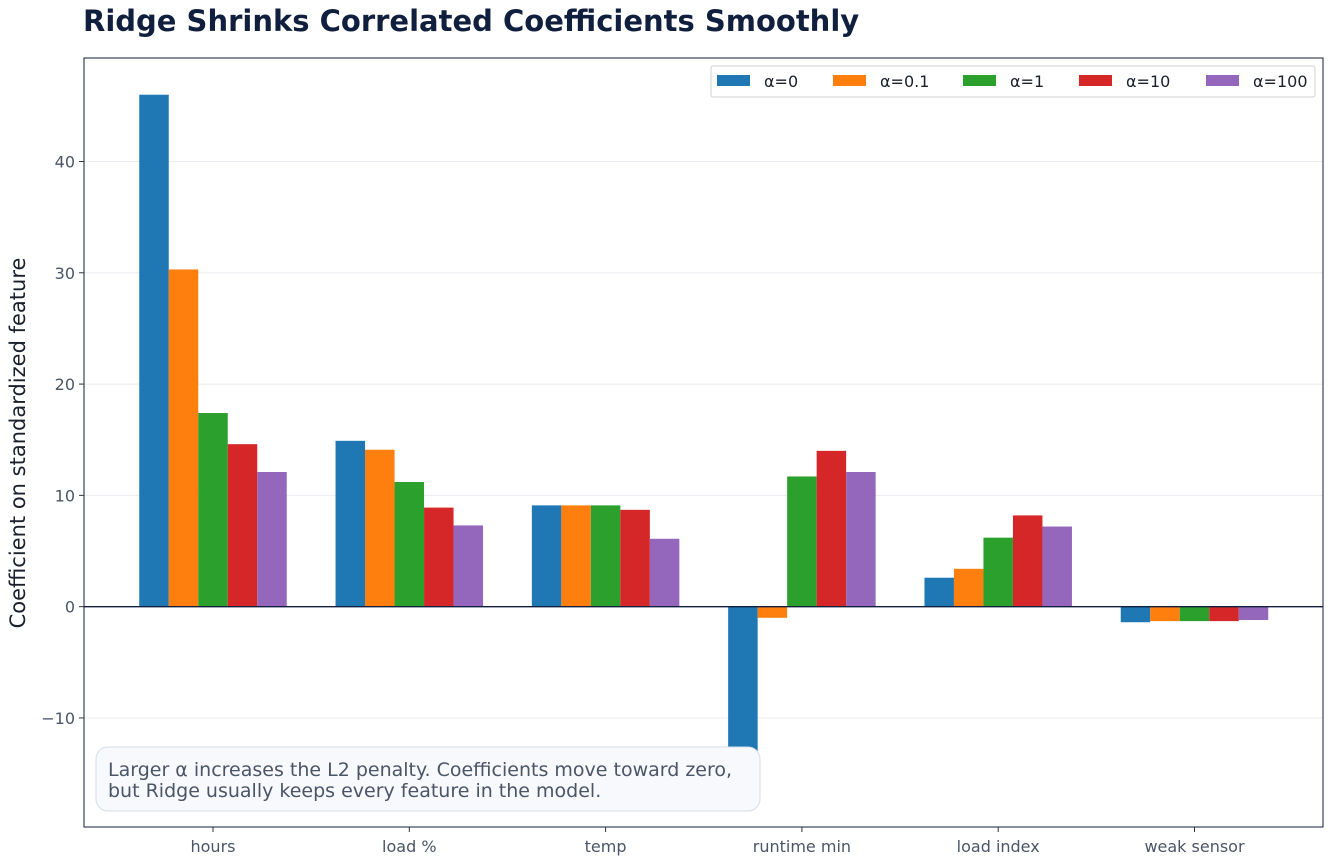 Image resolution: width=1333 pixels, height=865 pixels. What do you see at coordinates (65, 273) in the screenshot?
I see `y-tick-label: 30` at bounding box center [65, 273].